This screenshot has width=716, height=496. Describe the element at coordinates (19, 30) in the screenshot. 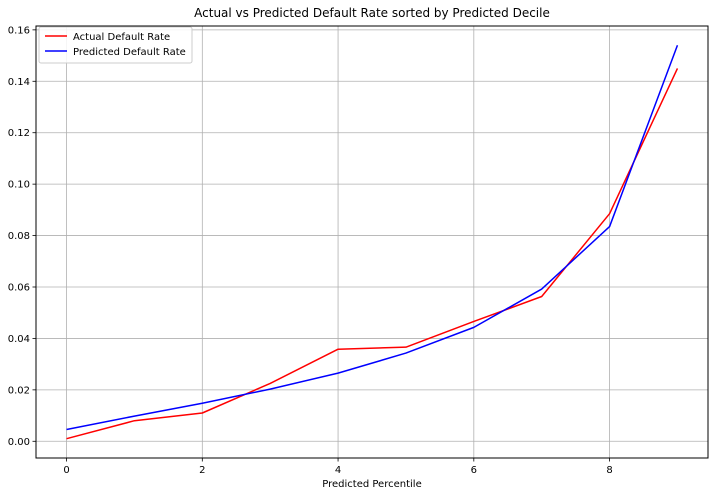

I see `y-tick-label: 0.16` at that location.